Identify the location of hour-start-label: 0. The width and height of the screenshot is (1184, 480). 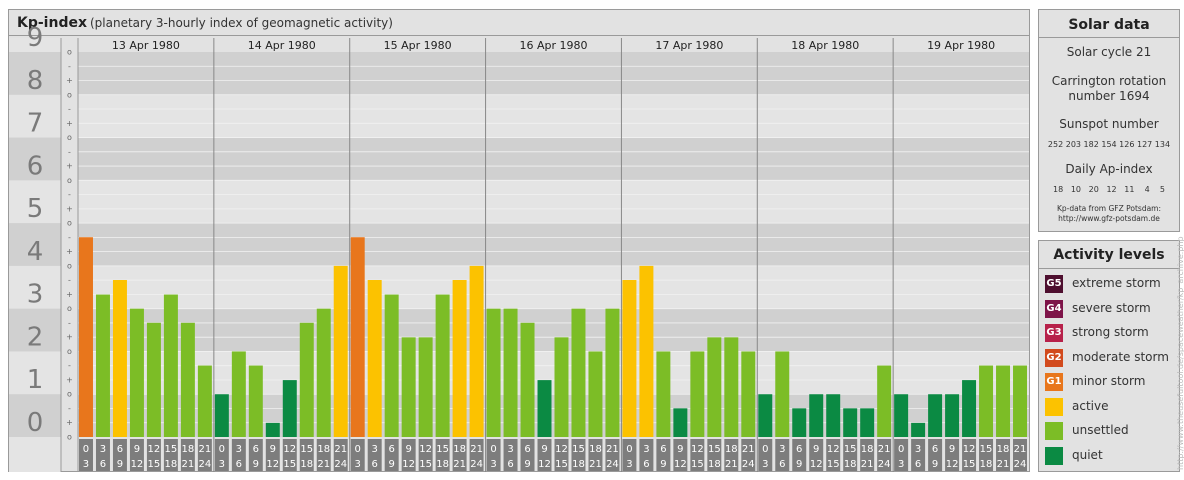
(629, 449).